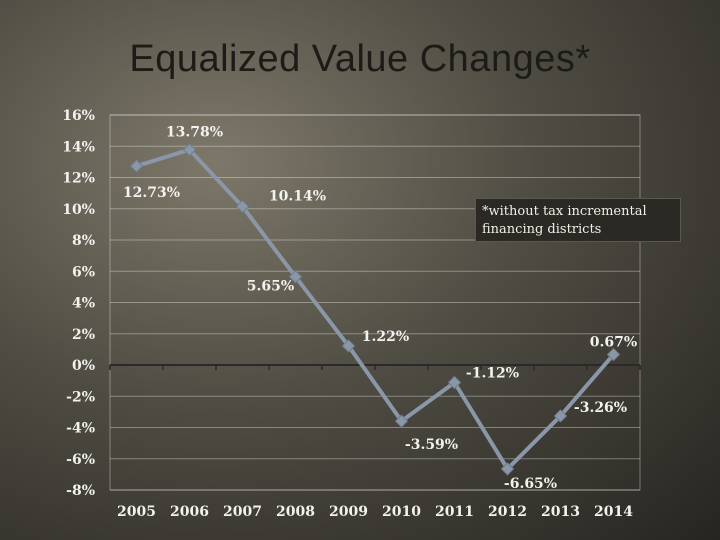 This screenshot has width=720, height=540. I want to click on data-label: -3.26%, so click(600, 408).